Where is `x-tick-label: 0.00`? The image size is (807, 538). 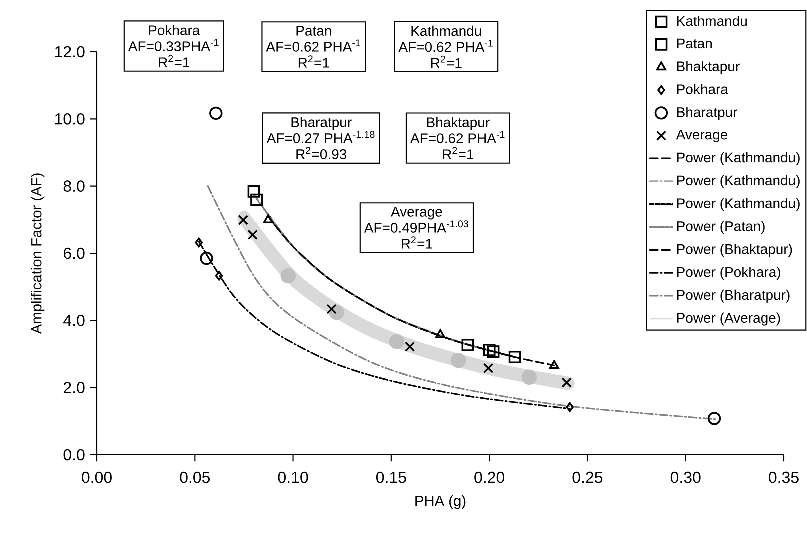
x-tick-label: 0.00 is located at coordinates (97, 478).